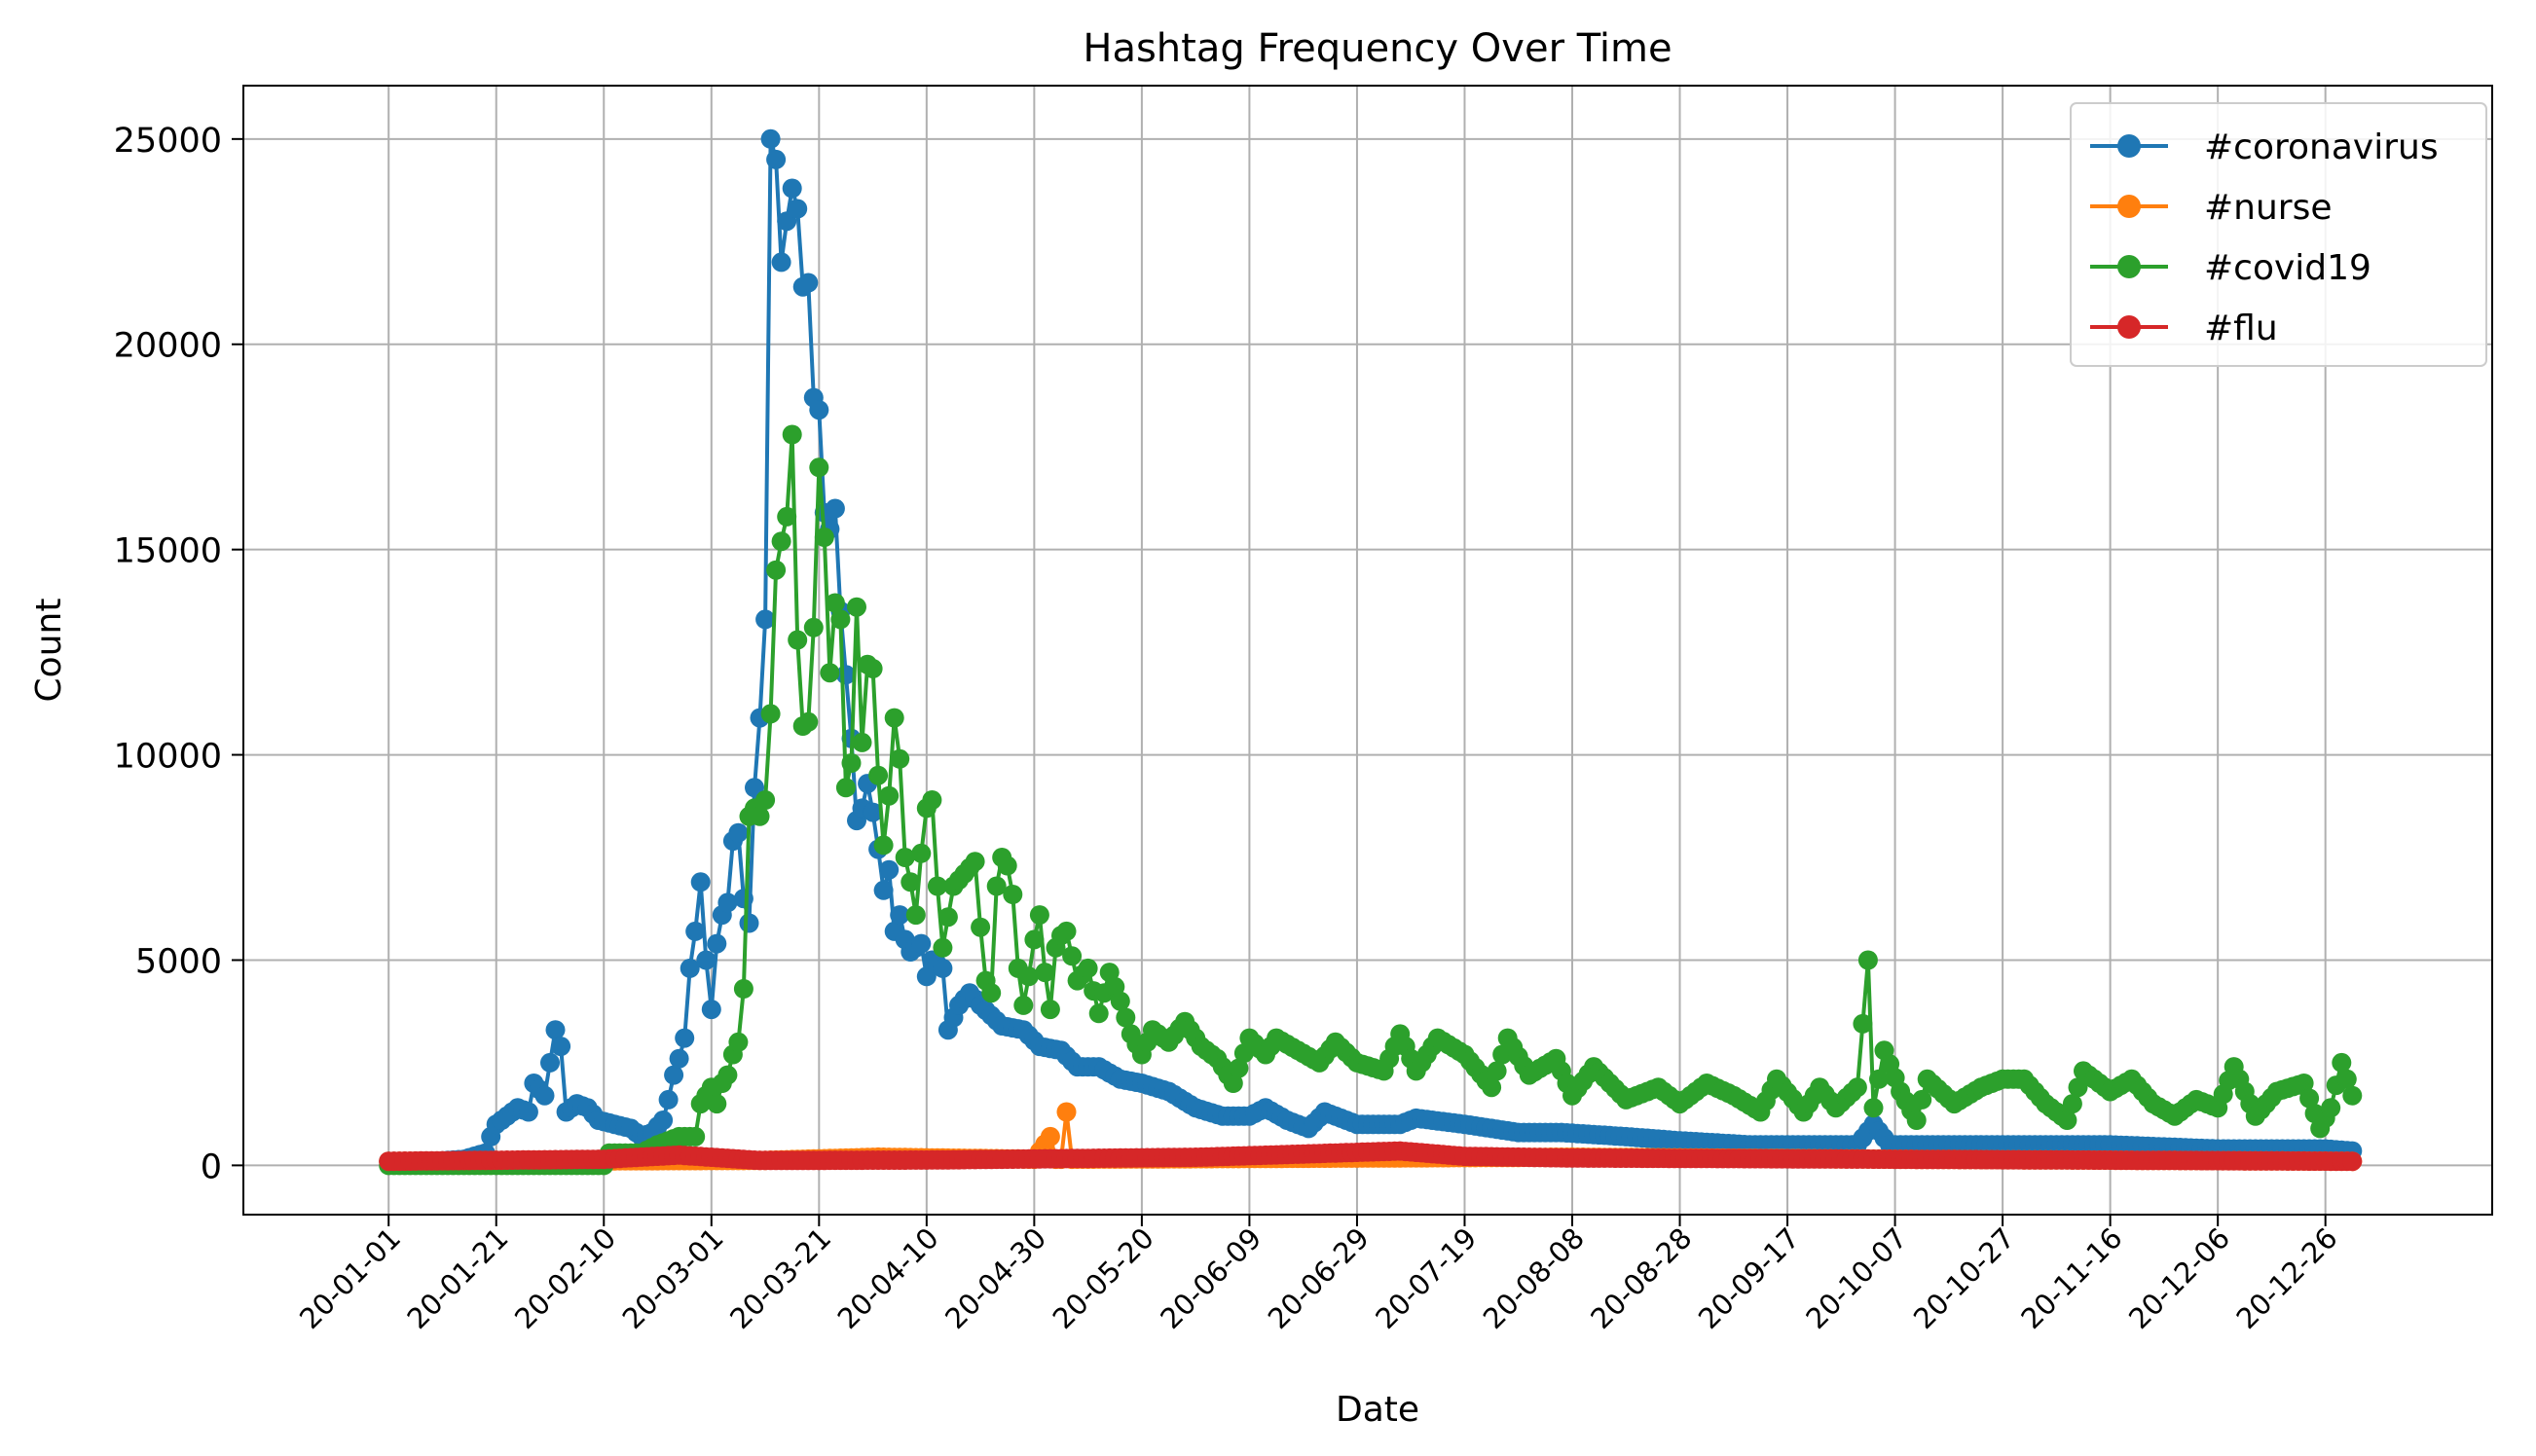  Describe the element at coordinates (2241, 328) in the screenshot. I see `legend-label: #flu` at that location.